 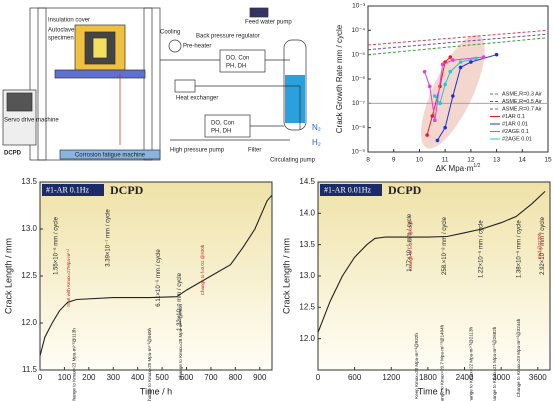 I want to click on label: Pre-heater, so click(x=197, y=47).